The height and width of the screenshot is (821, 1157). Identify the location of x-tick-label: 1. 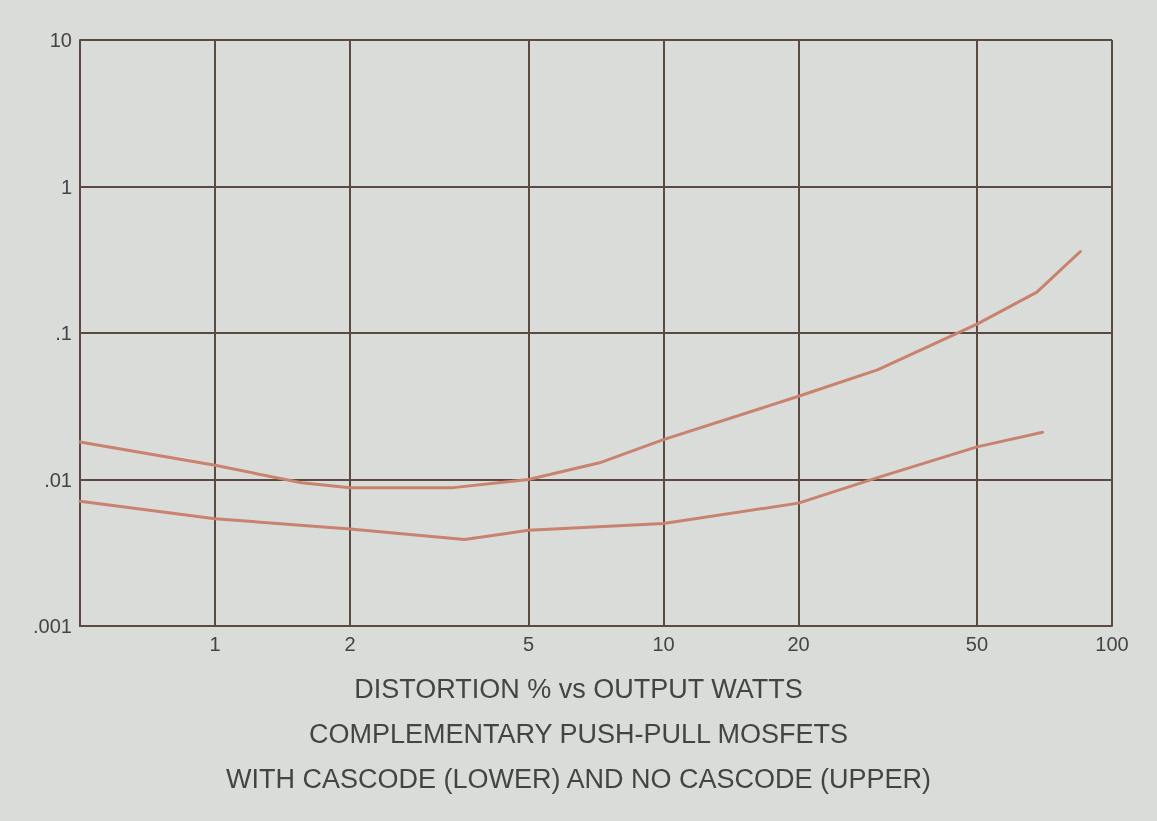
(215, 644).